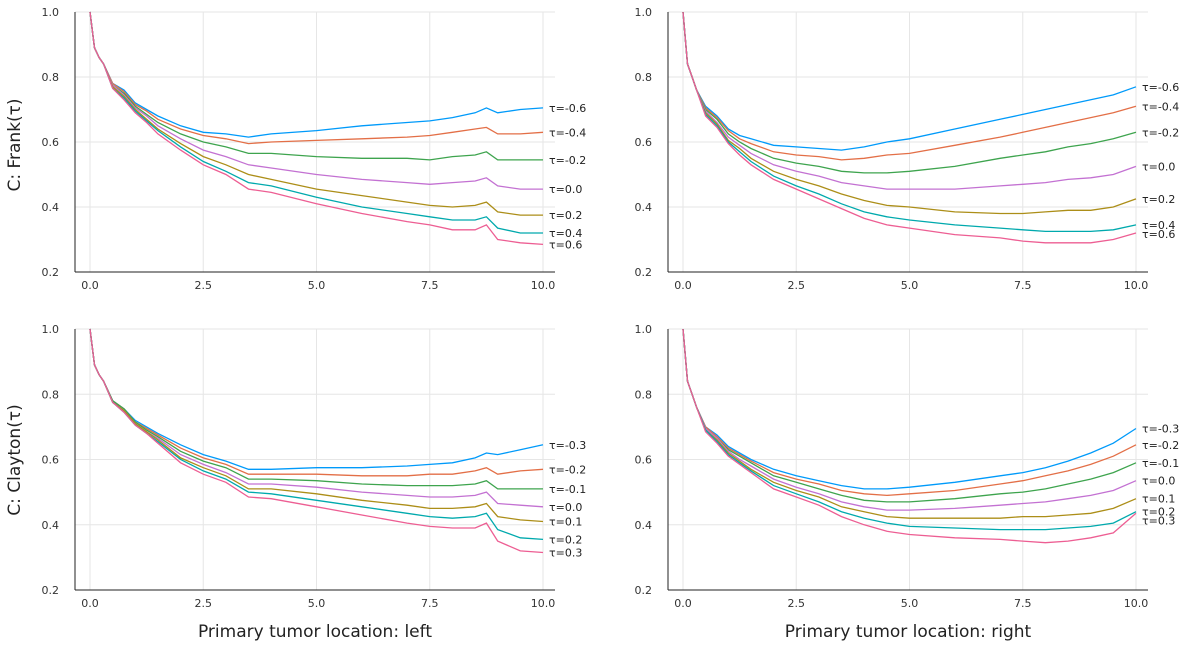 Image resolution: width=1200 pixels, height=650 pixels. Describe the element at coordinates (15, 459) in the screenshot. I see `row-title-clayton: C: Clayton(τ)` at that location.